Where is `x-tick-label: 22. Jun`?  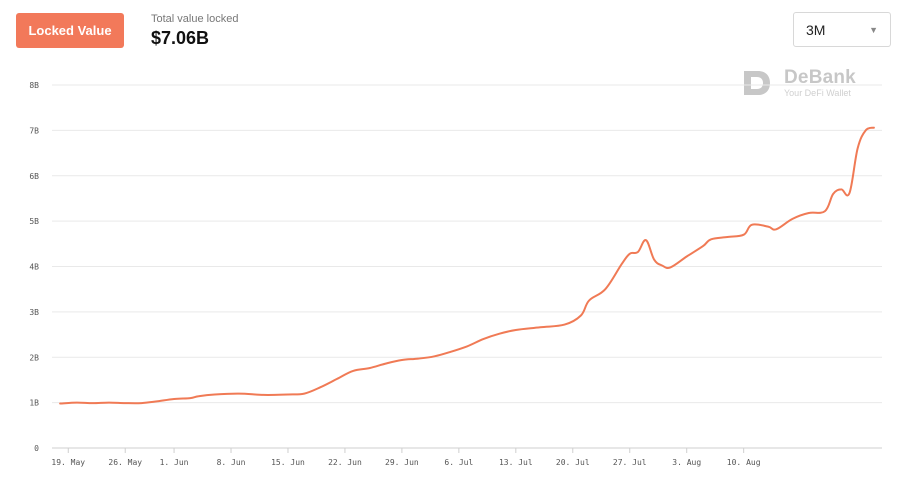 x-tick-label: 22. Jun is located at coordinates (345, 462).